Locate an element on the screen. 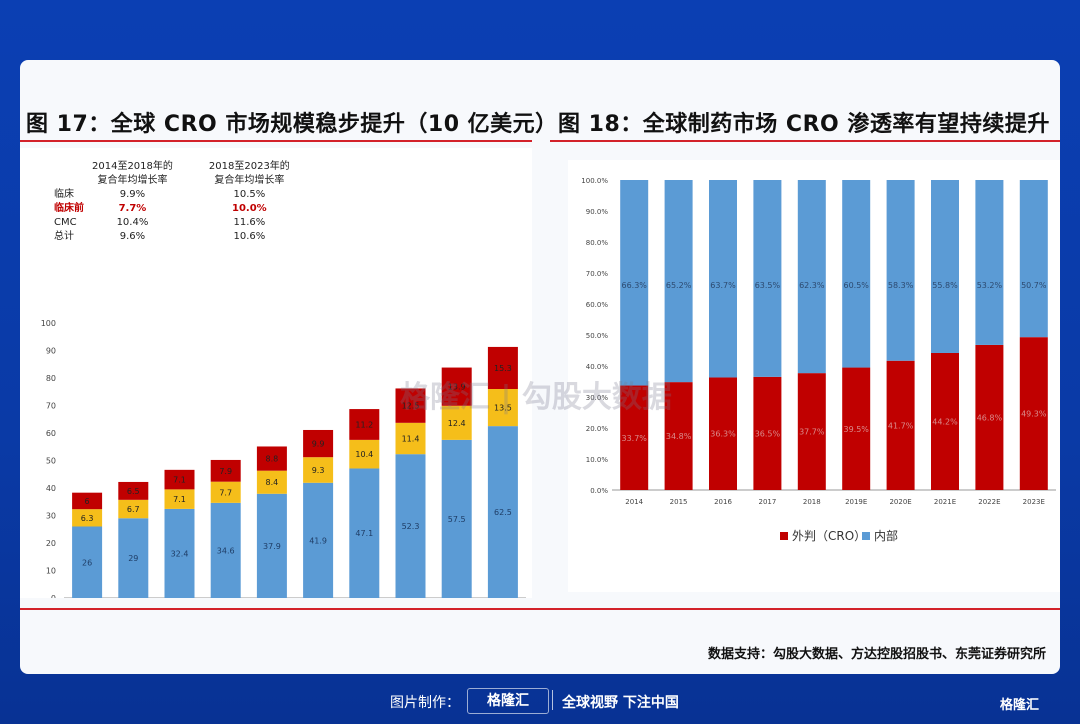 The height and width of the screenshot is (724, 1080). y-tick-label: 80 is located at coordinates (51, 378).